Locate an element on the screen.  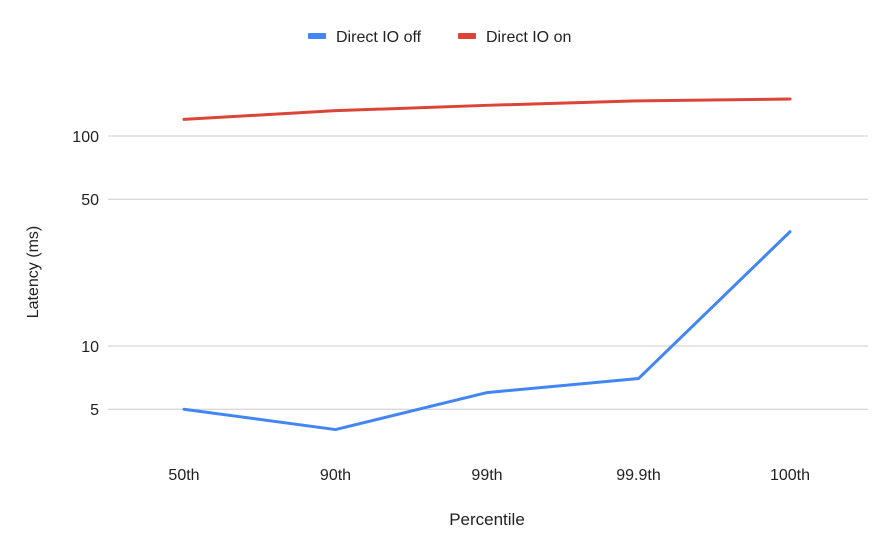
legend-label-direct-io-off: Direct IO off is located at coordinates (379, 37).